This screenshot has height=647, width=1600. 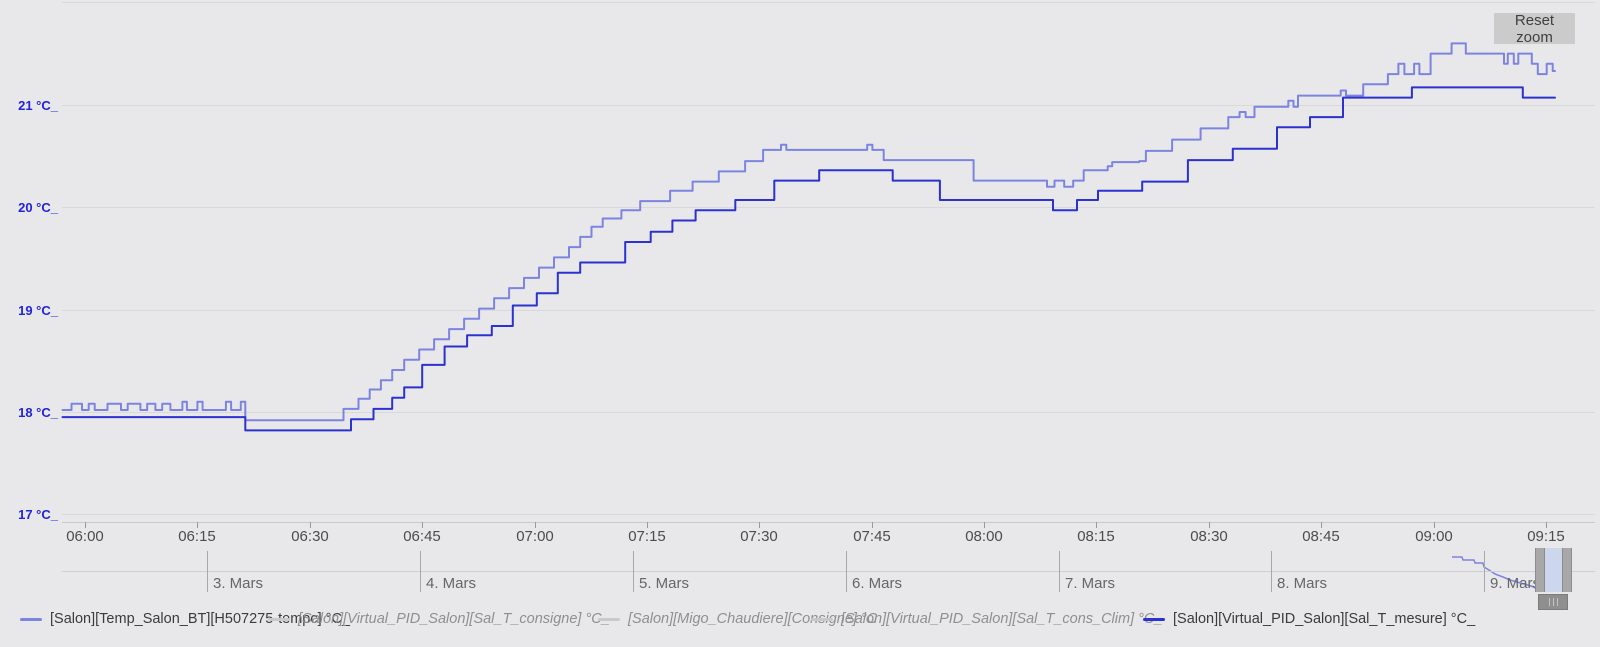 I want to click on gridline-22c, so click(x=828, y=2).